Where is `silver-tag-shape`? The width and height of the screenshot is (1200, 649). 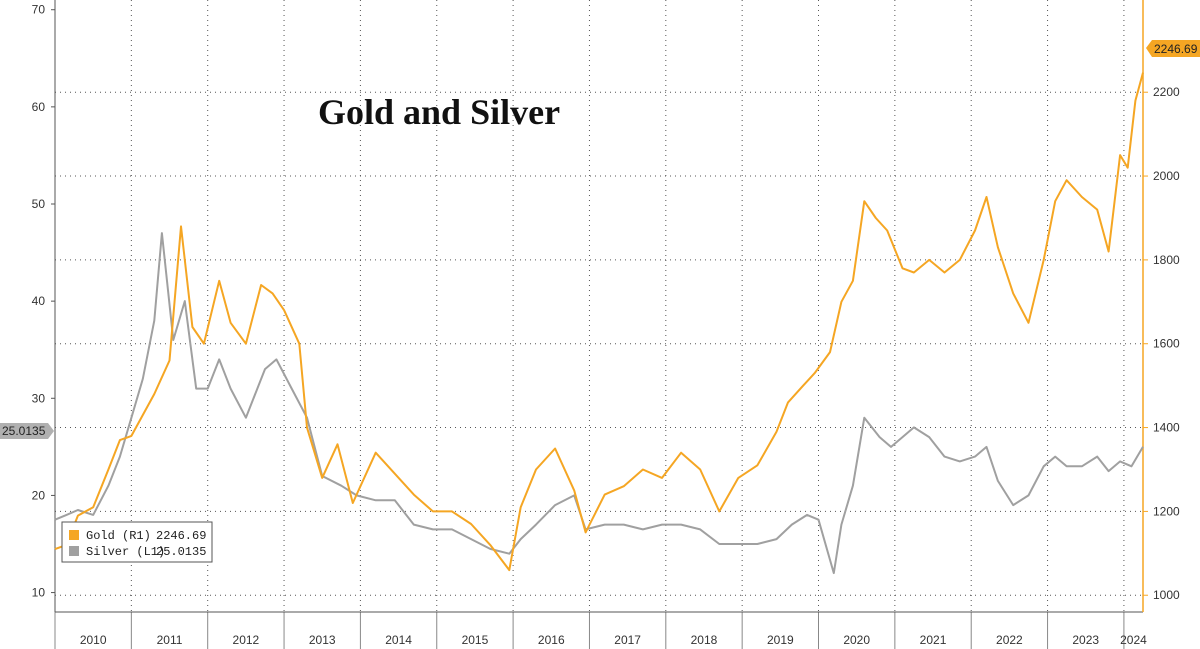 silver-tag-shape is located at coordinates (27, 431).